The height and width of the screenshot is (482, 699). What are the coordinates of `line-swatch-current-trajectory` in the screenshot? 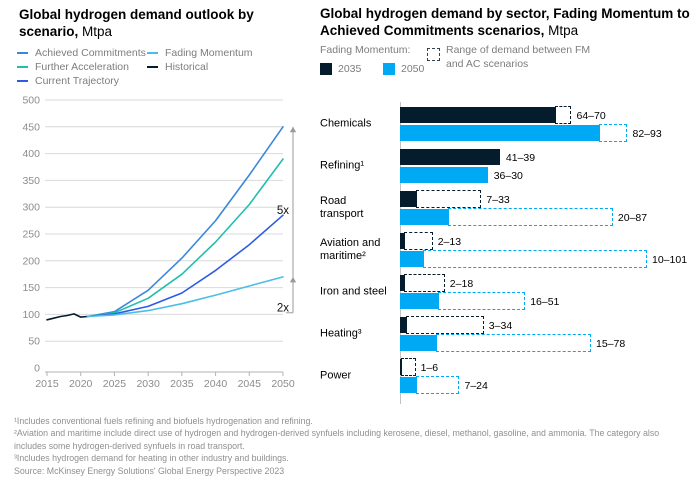 It's located at (22, 81).